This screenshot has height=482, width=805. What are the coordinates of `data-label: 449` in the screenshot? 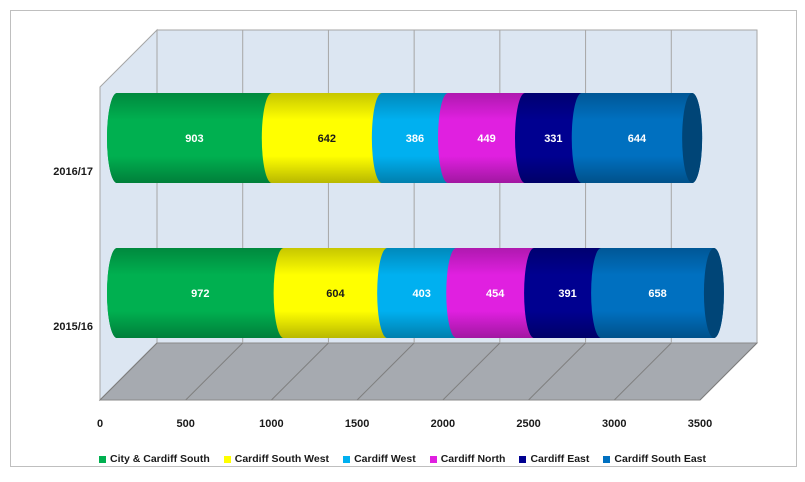 It's located at (486, 139).